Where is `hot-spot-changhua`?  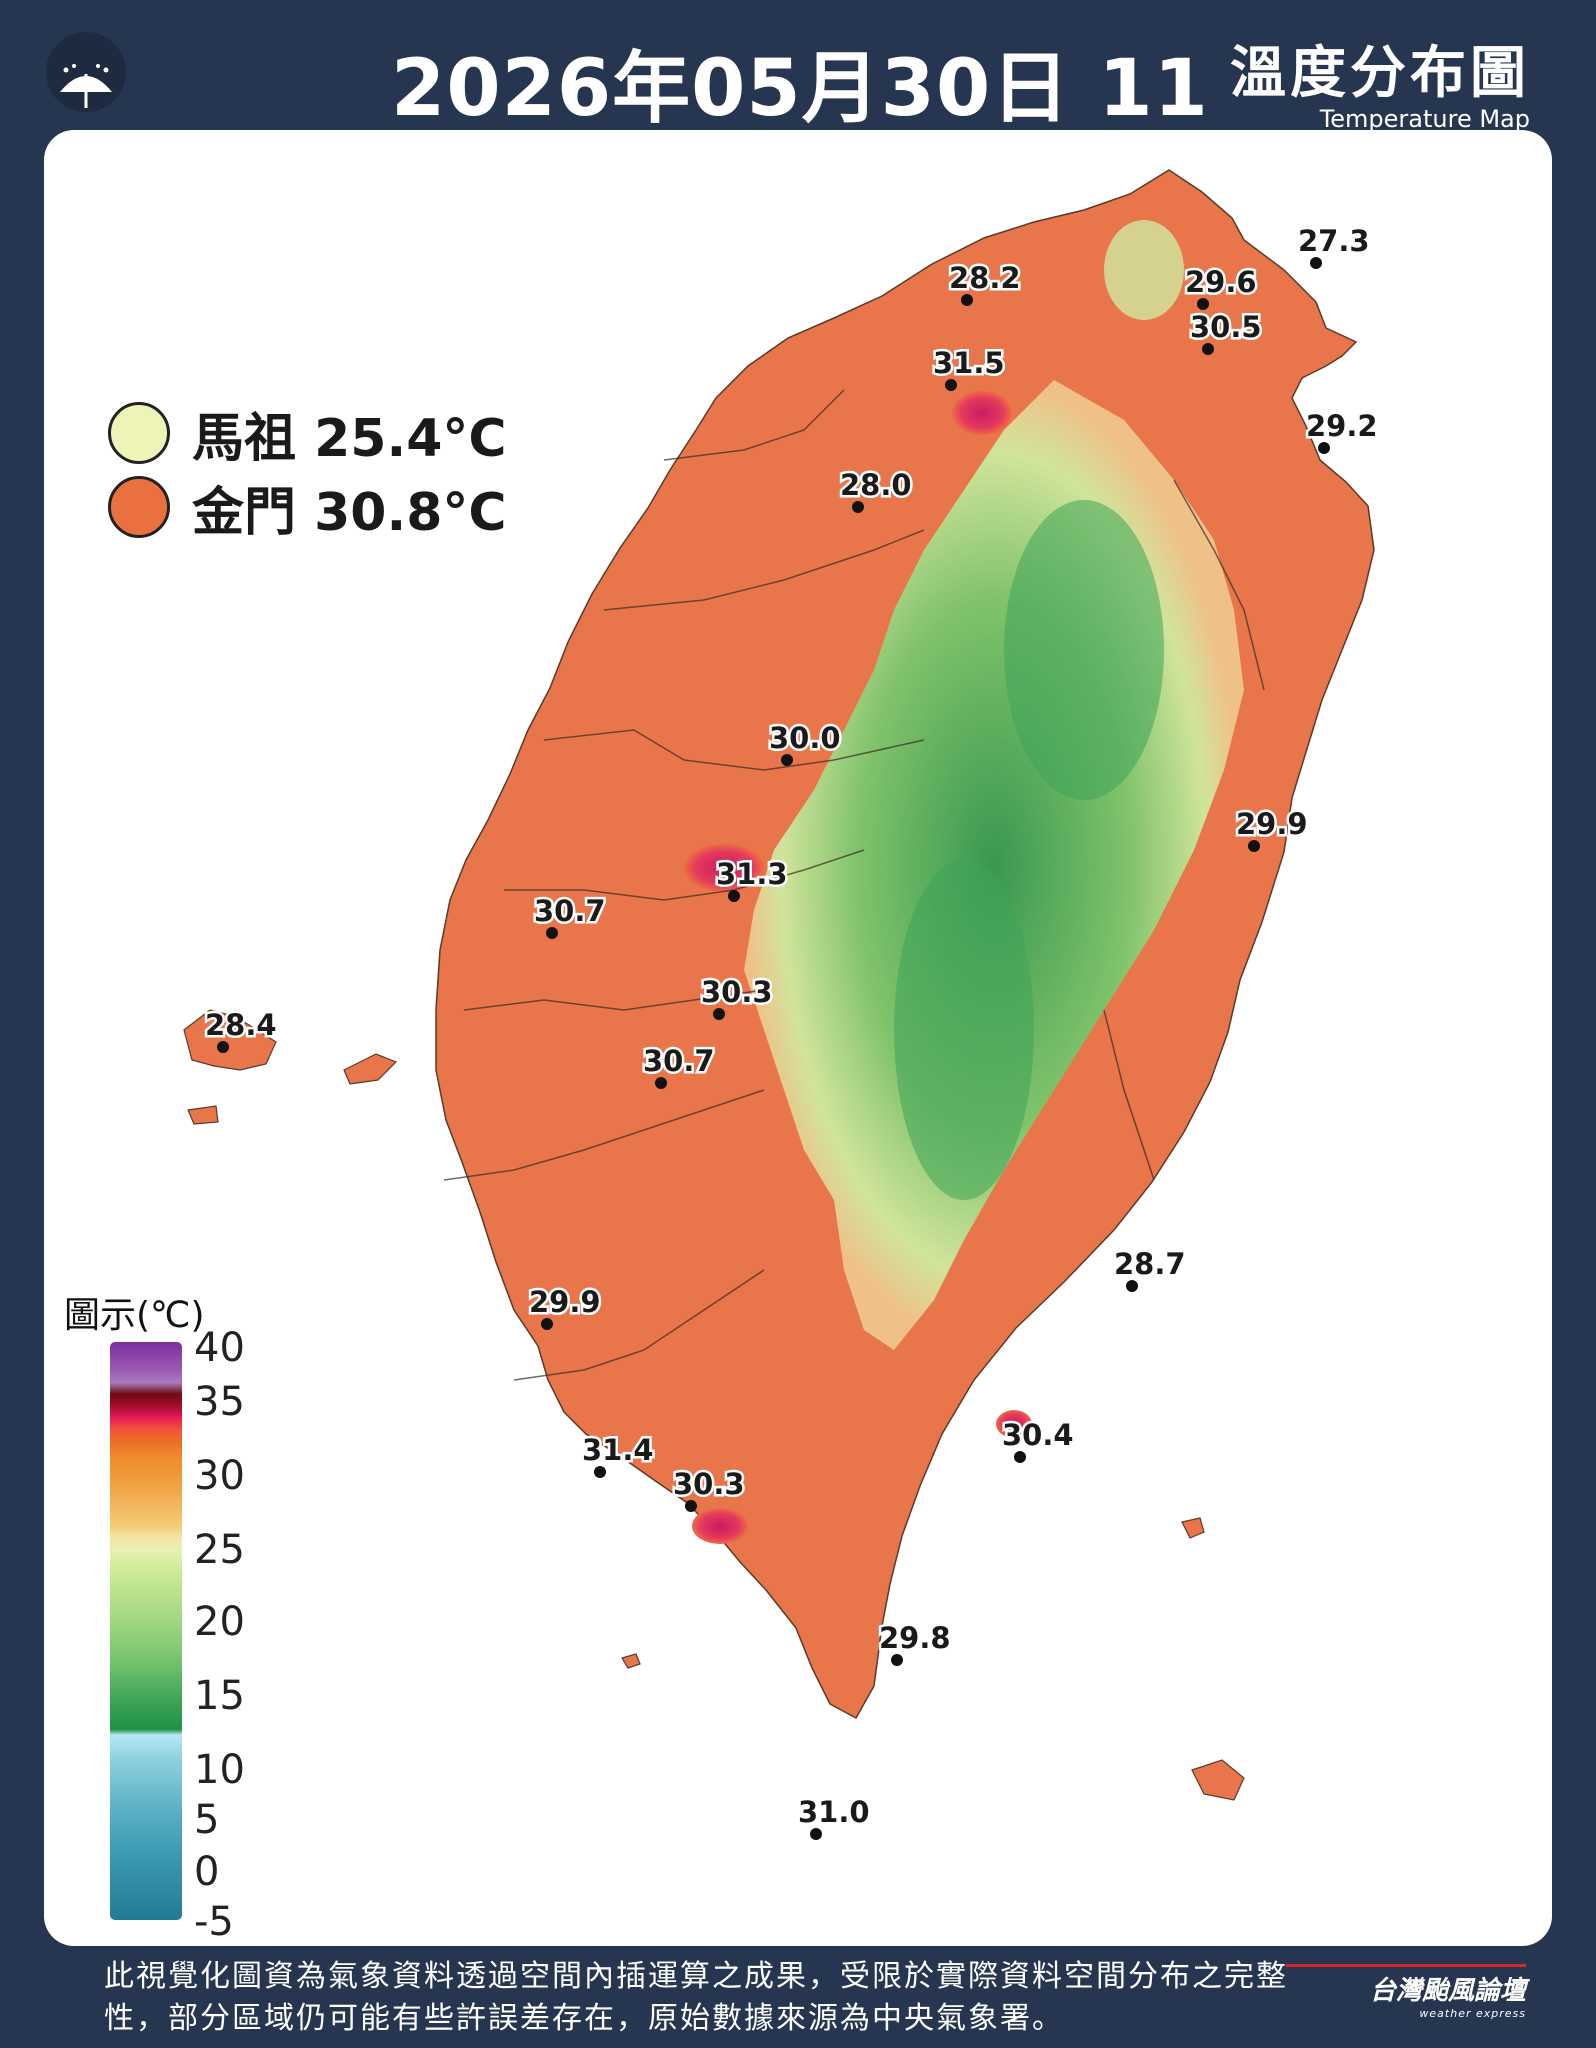 hot-spot-changhua is located at coordinates (724, 868).